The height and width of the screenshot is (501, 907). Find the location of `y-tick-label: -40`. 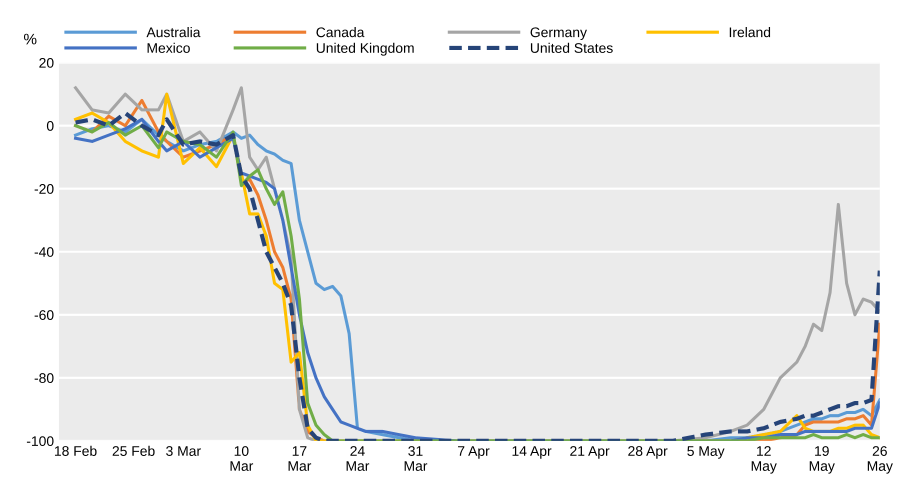

y-tick-label: -40 is located at coordinates (44, 252).